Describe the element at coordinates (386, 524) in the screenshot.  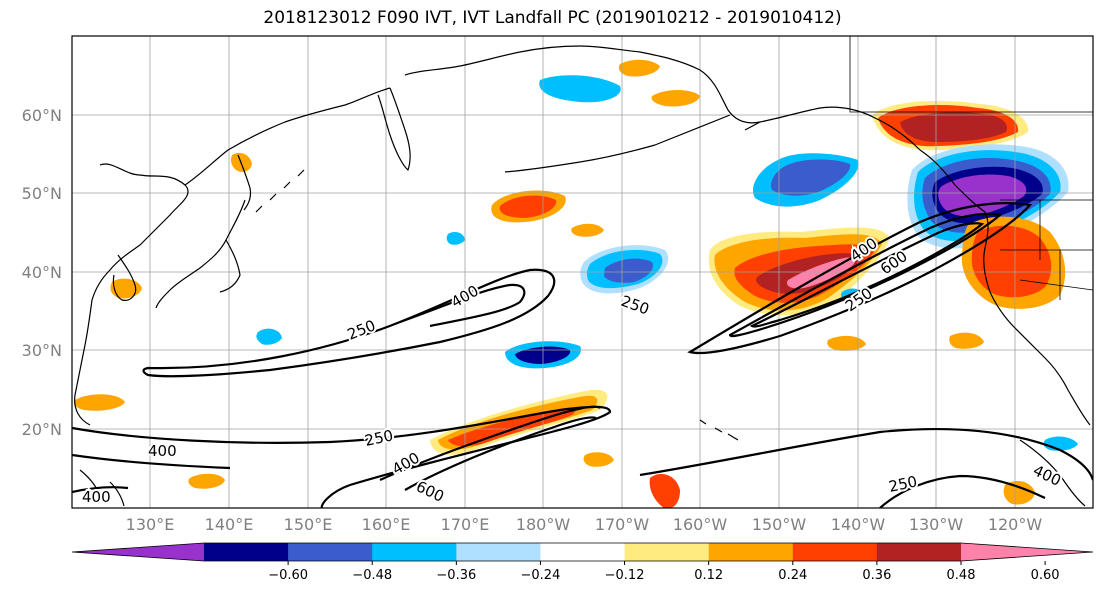
I see `lon-label: 160°E` at that location.